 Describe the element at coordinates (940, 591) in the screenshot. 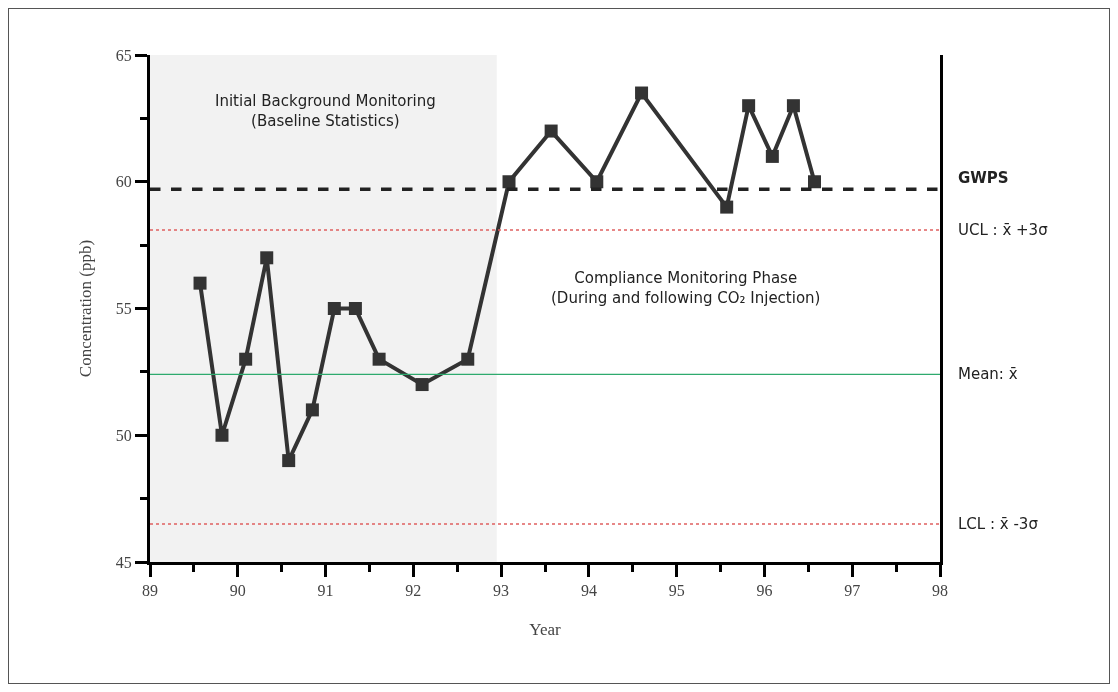

I see `x-tick-label: 98` at that location.